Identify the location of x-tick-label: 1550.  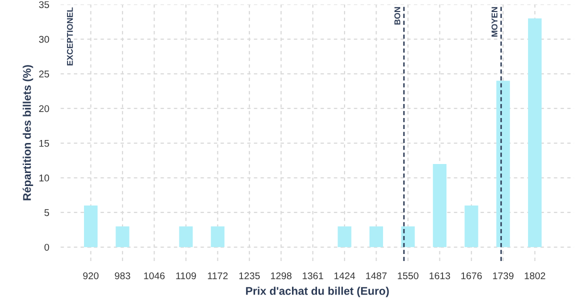
(408, 276).